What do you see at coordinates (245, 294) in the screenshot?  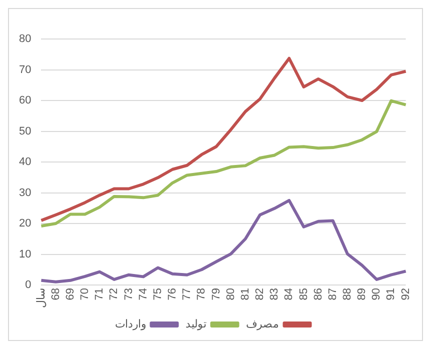 I see `x-tick-label: 81` at bounding box center [245, 294].